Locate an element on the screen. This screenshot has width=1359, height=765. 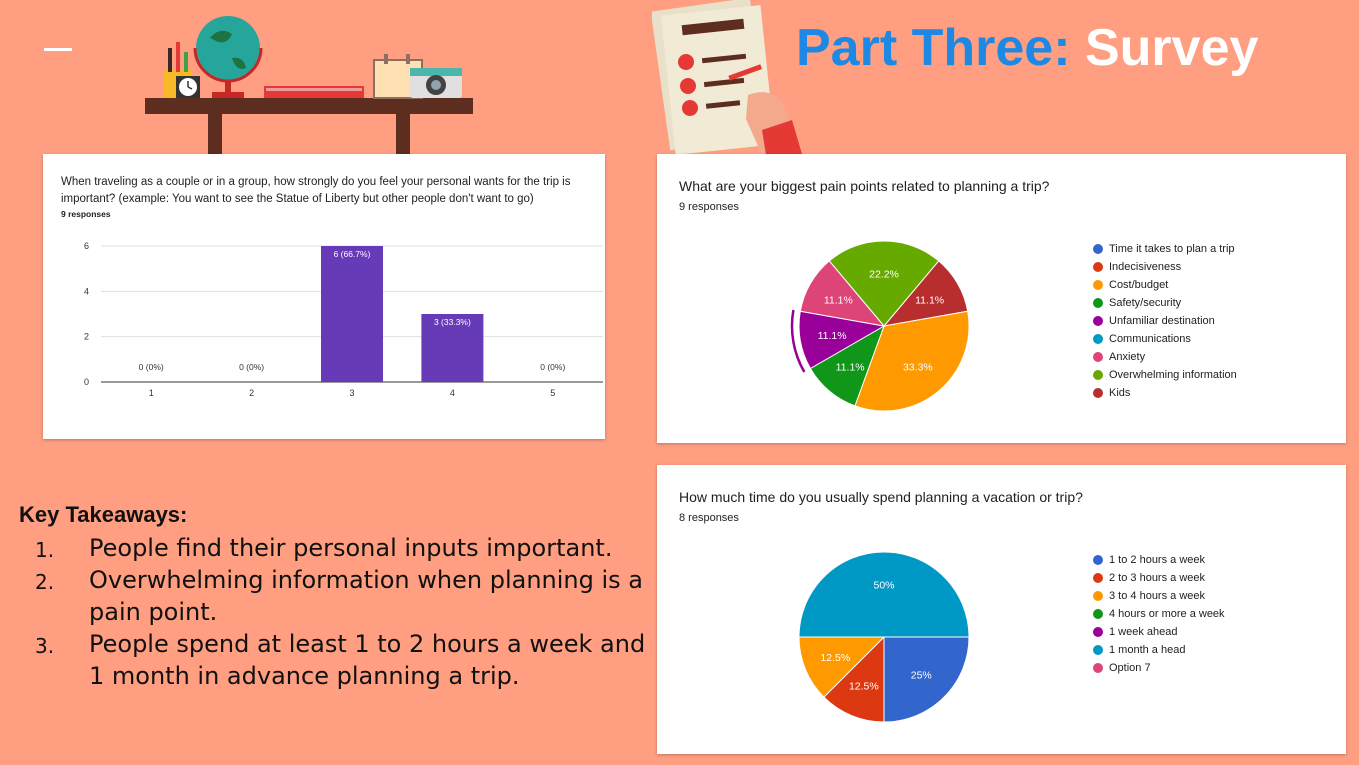
takeaway-number: 2. is located at coordinates (45, 582).